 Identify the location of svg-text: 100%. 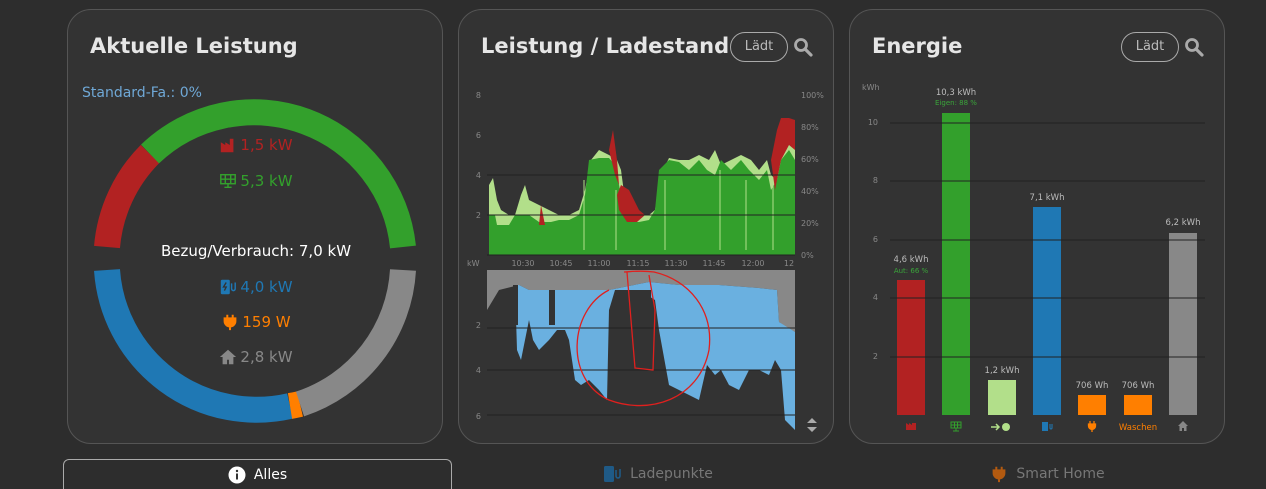
(812, 95).